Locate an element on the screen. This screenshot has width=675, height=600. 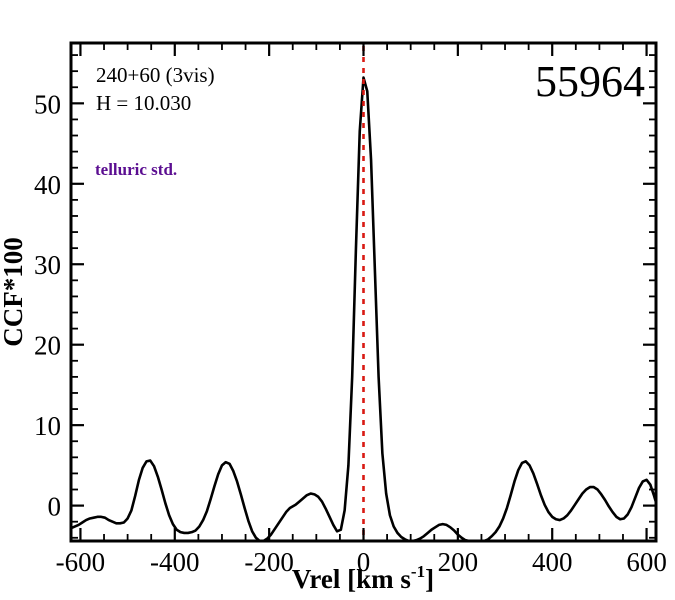
y-tick-label: 20 is located at coordinates (47, 346).